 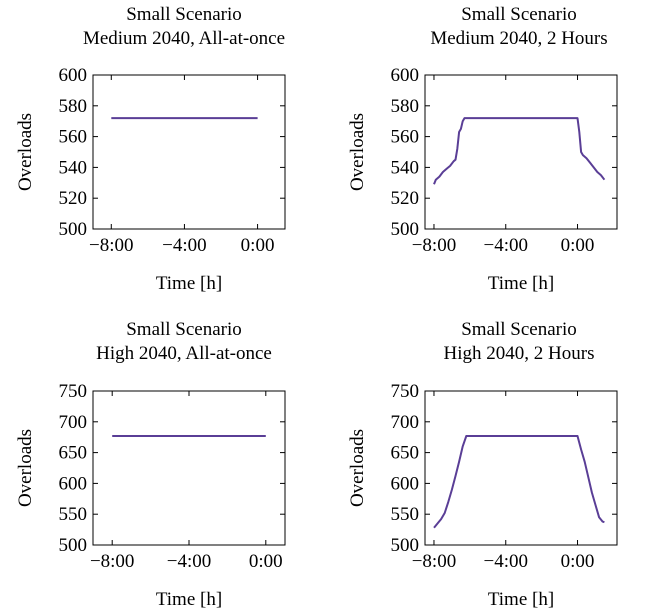 What do you see at coordinates (519, 353) in the screenshot?
I see `chart-title-line: High 2040, 2 Hours` at bounding box center [519, 353].